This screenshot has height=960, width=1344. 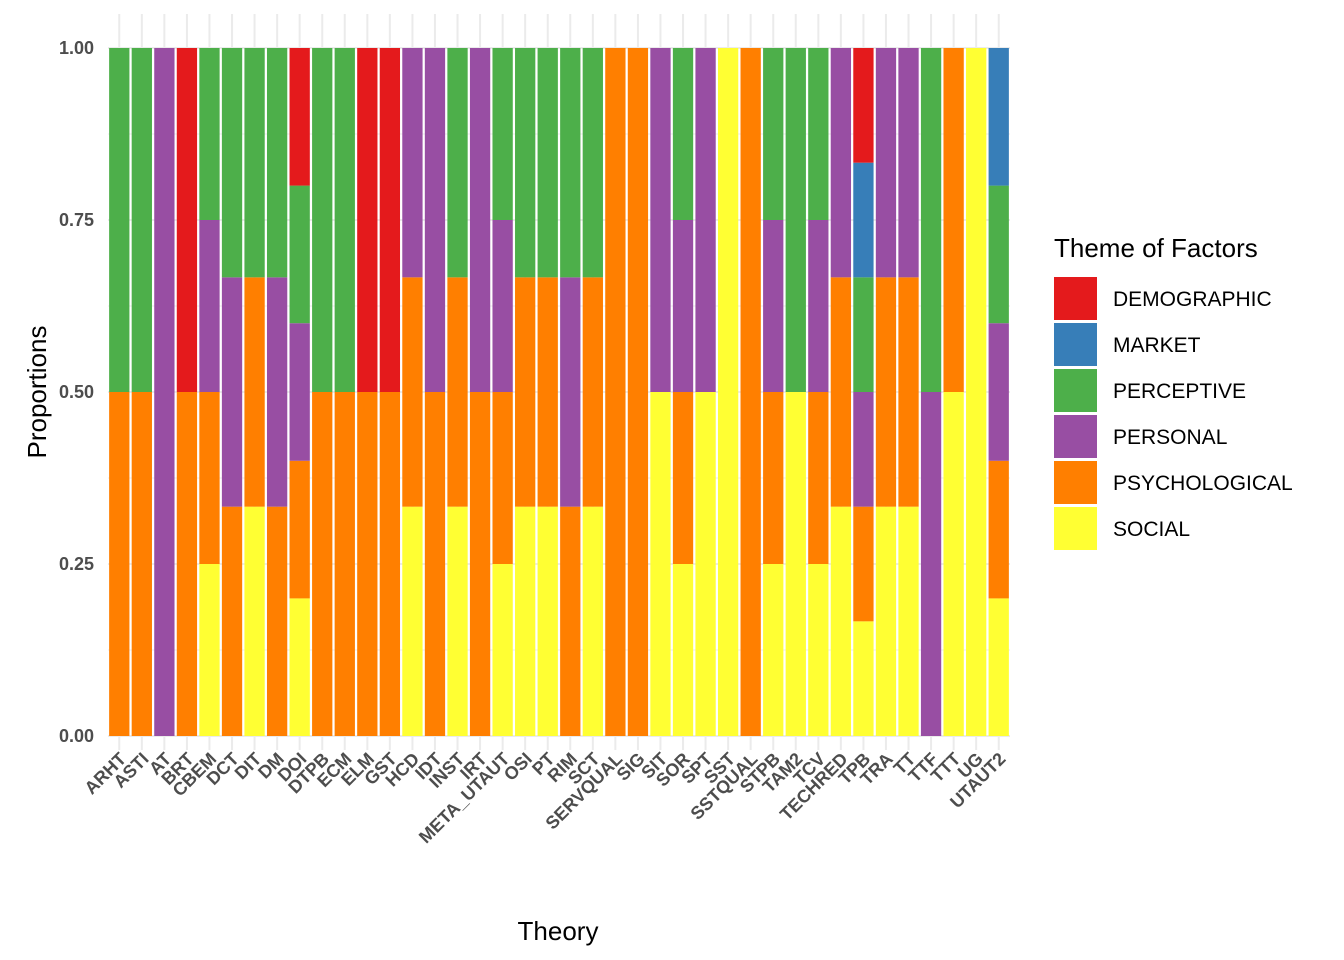 What do you see at coordinates (76, 220) in the screenshot?
I see `y-tick-label: 0.75` at bounding box center [76, 220].